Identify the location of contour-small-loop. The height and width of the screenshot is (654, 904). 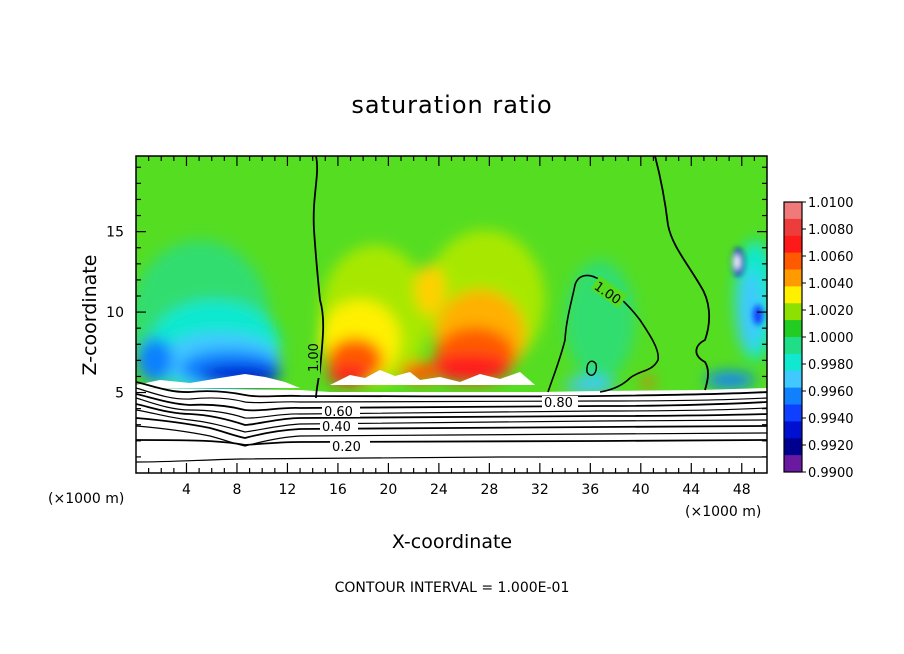
(592, 368).